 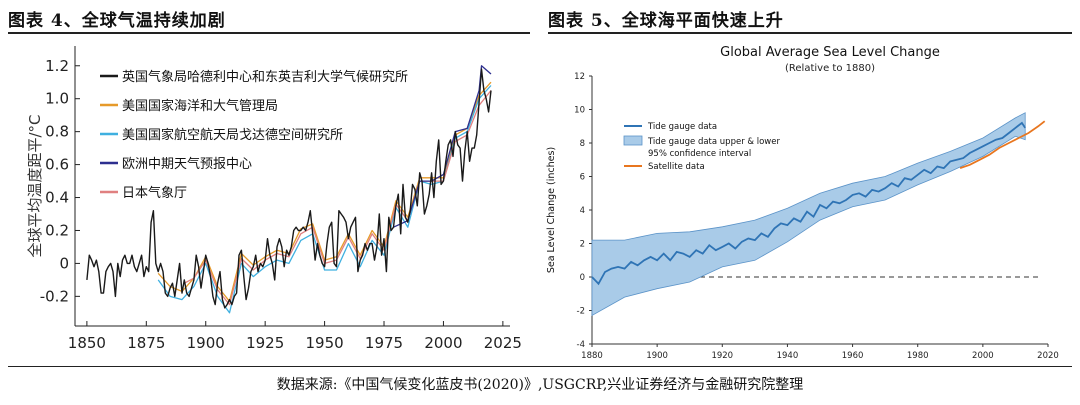 I want to click on y-tick-label: -0.2, so click(x=54, y=296).